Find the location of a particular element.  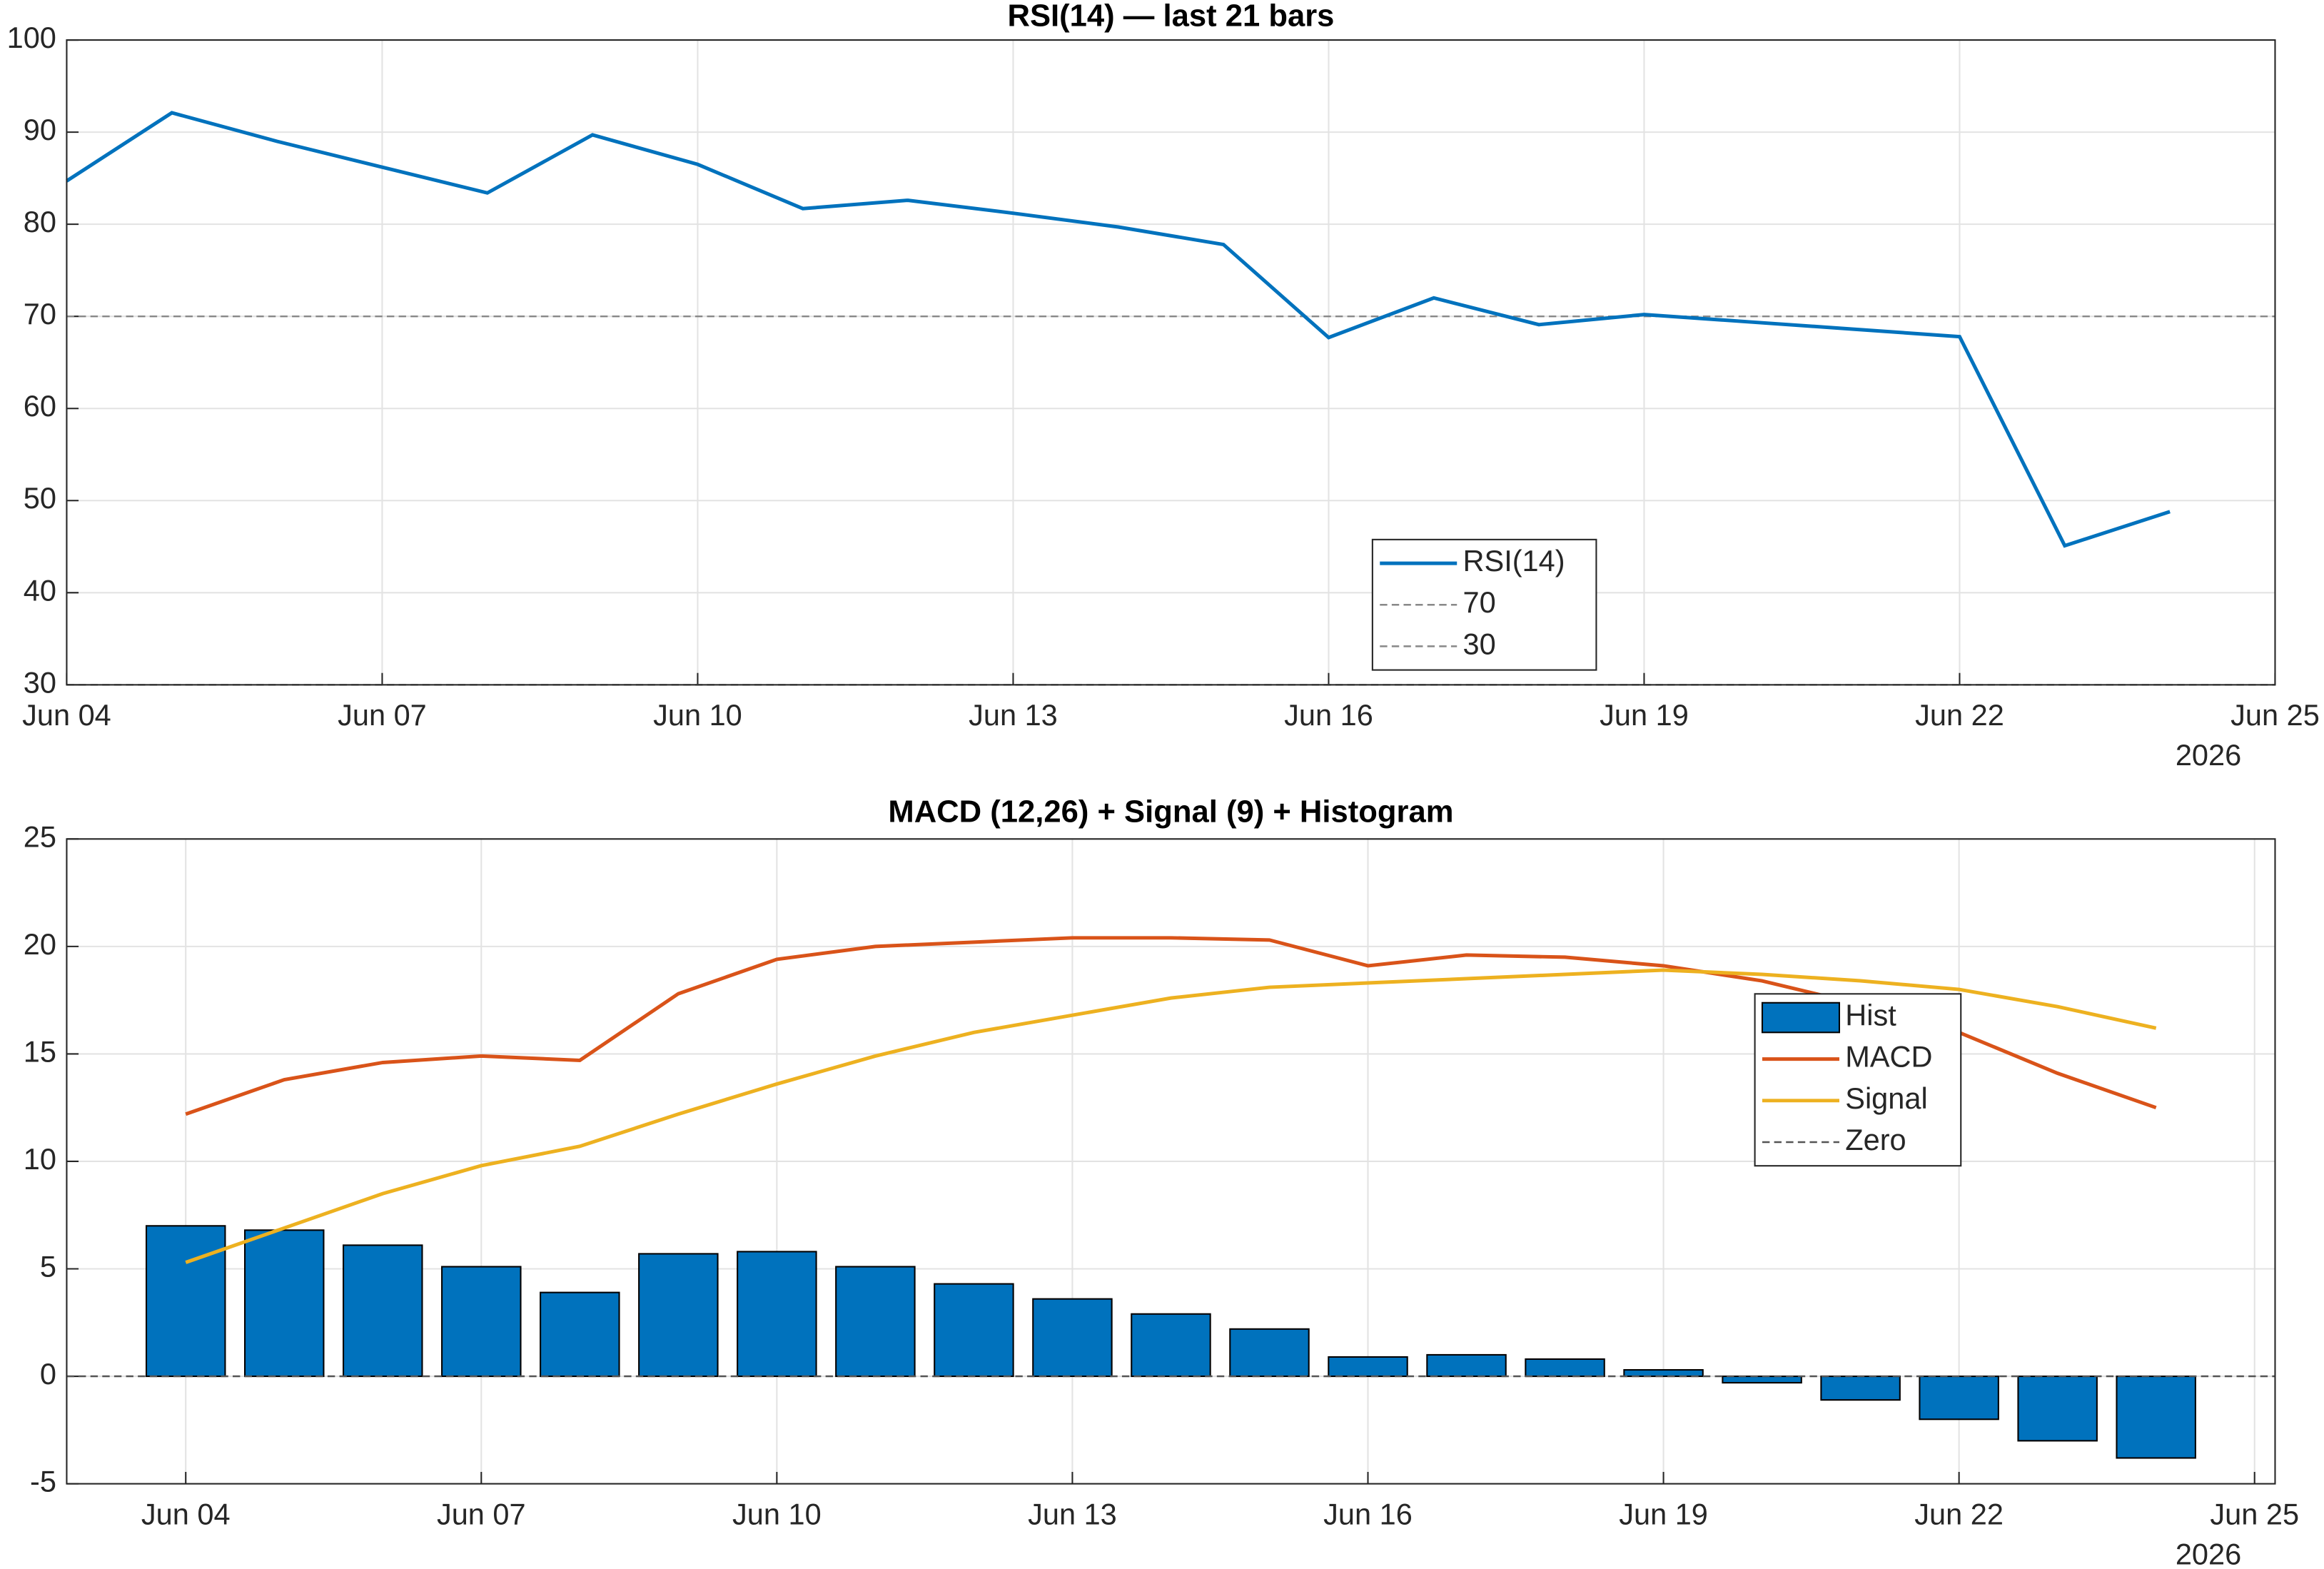

y-tick-label: 10 is located at coordinates (40, 1159).